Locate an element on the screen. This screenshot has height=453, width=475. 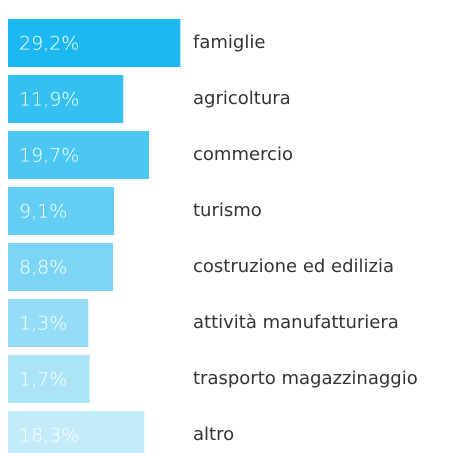
category-label: altro is located at coordinates (213, 434).